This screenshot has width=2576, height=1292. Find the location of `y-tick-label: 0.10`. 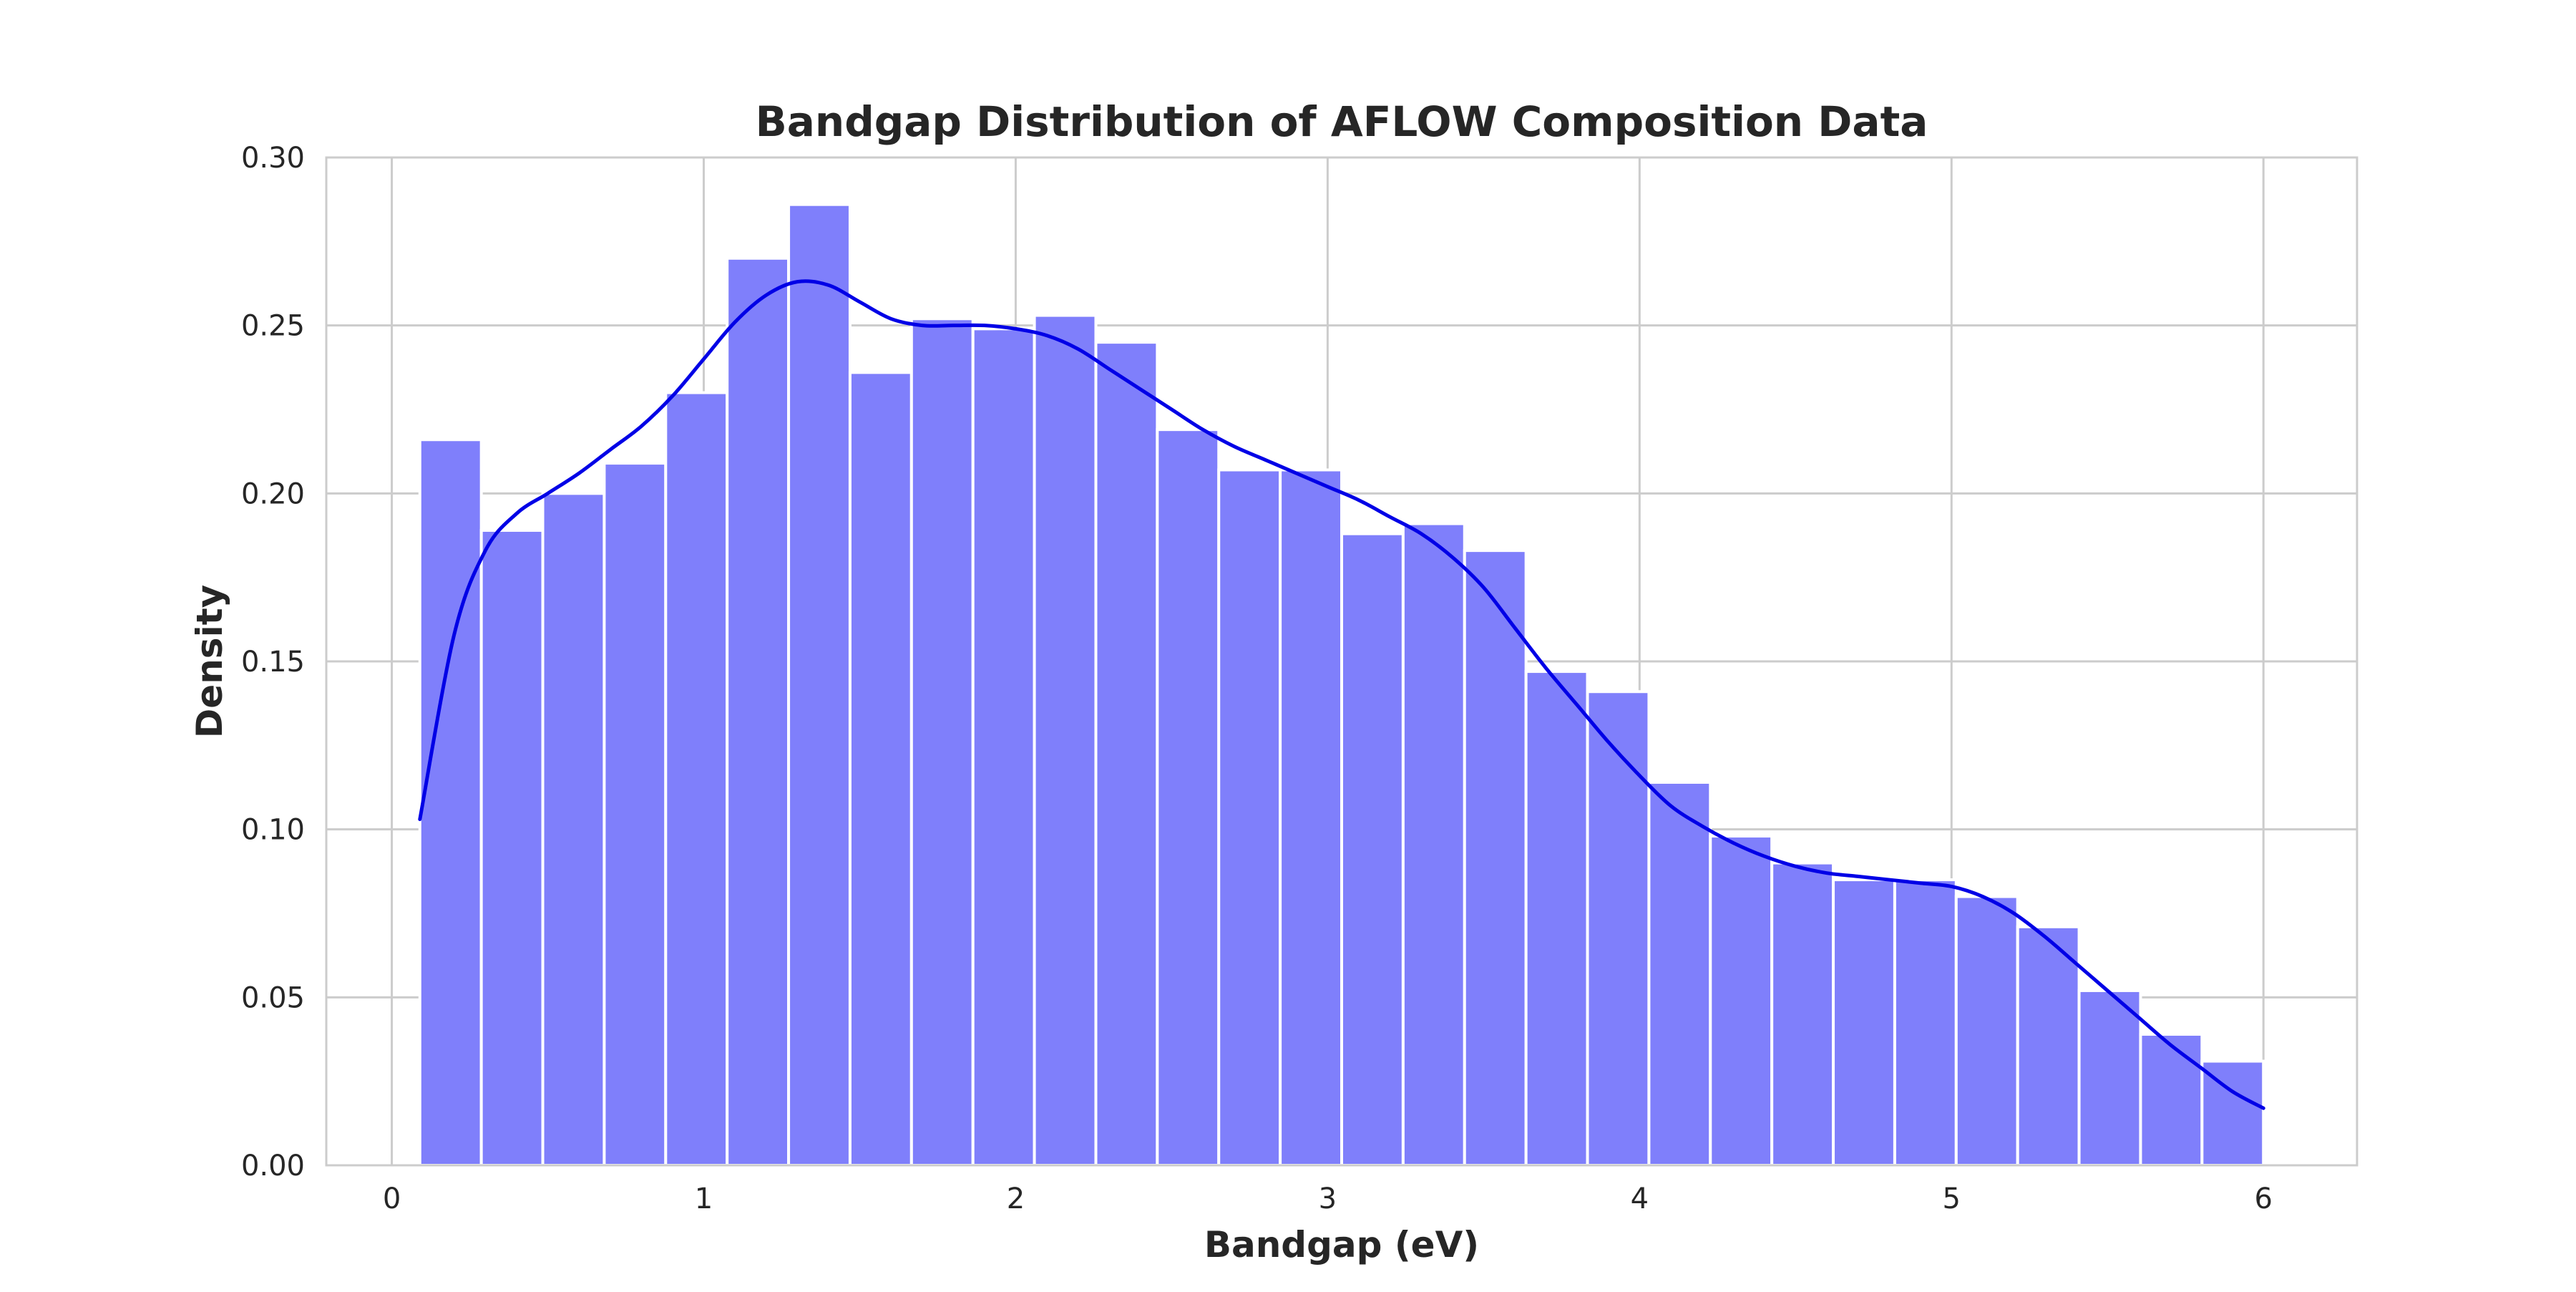

y-tick-label: 0.10 is located at coordinates (273, 830).